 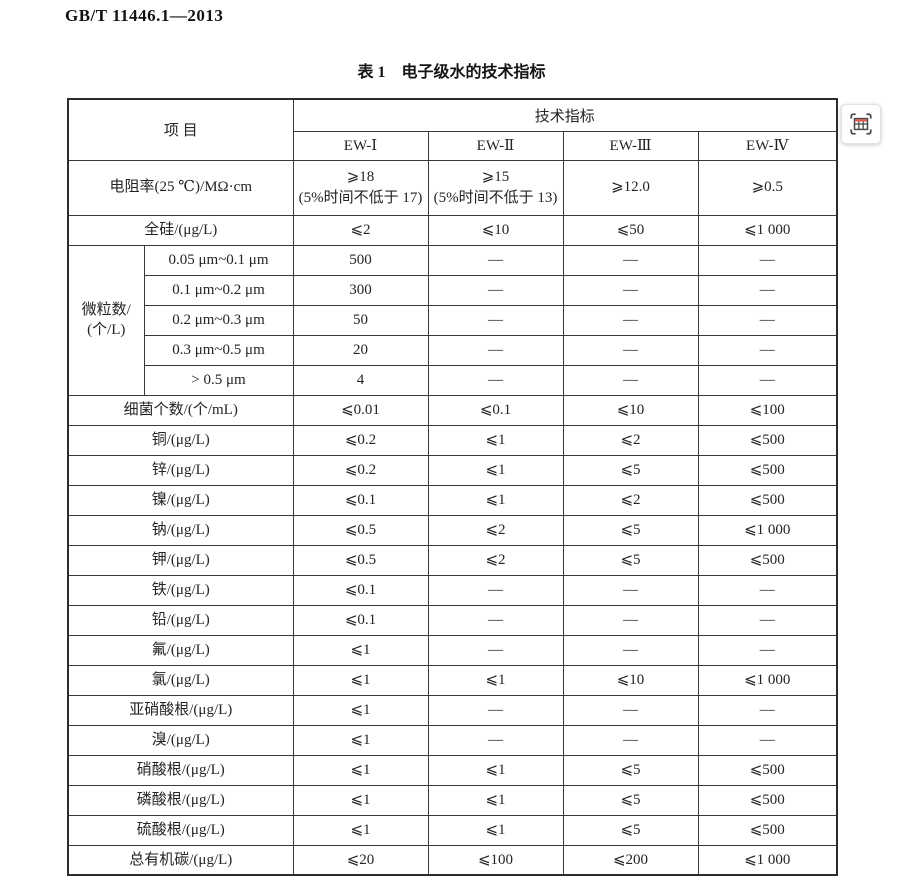 I want to click on row-label: 电阻率(25 ℃)/MΩ·cm, so click(x=180, y=187).